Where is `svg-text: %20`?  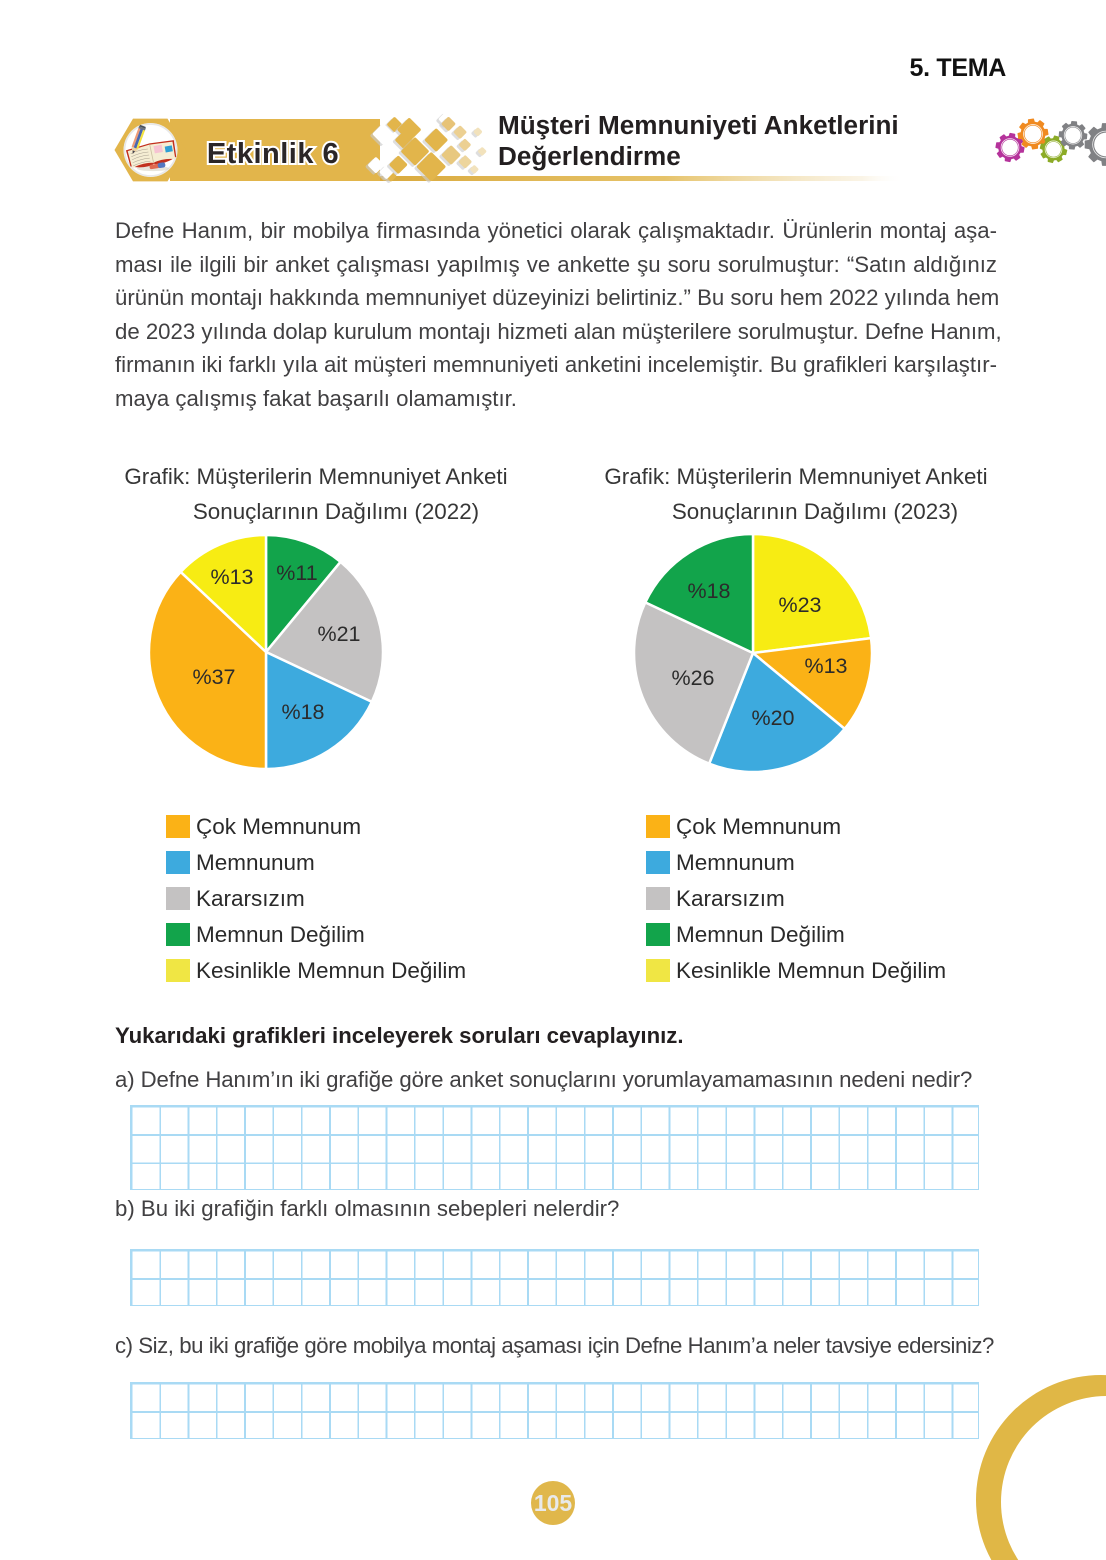 svg-text: %20 is located at coordinates (772, 718).